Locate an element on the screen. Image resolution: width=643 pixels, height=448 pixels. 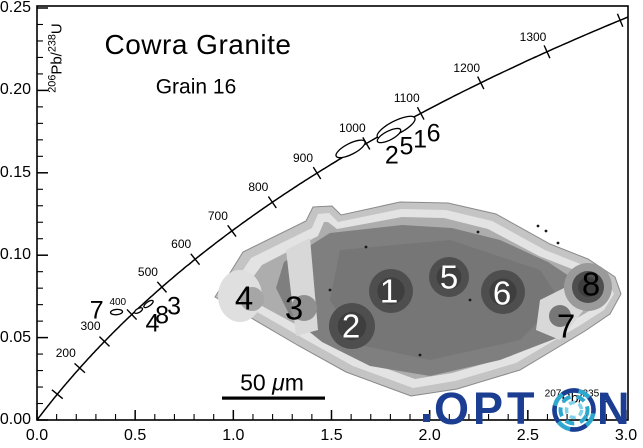
y-label-base2: U is located at coordinates (57, 29).